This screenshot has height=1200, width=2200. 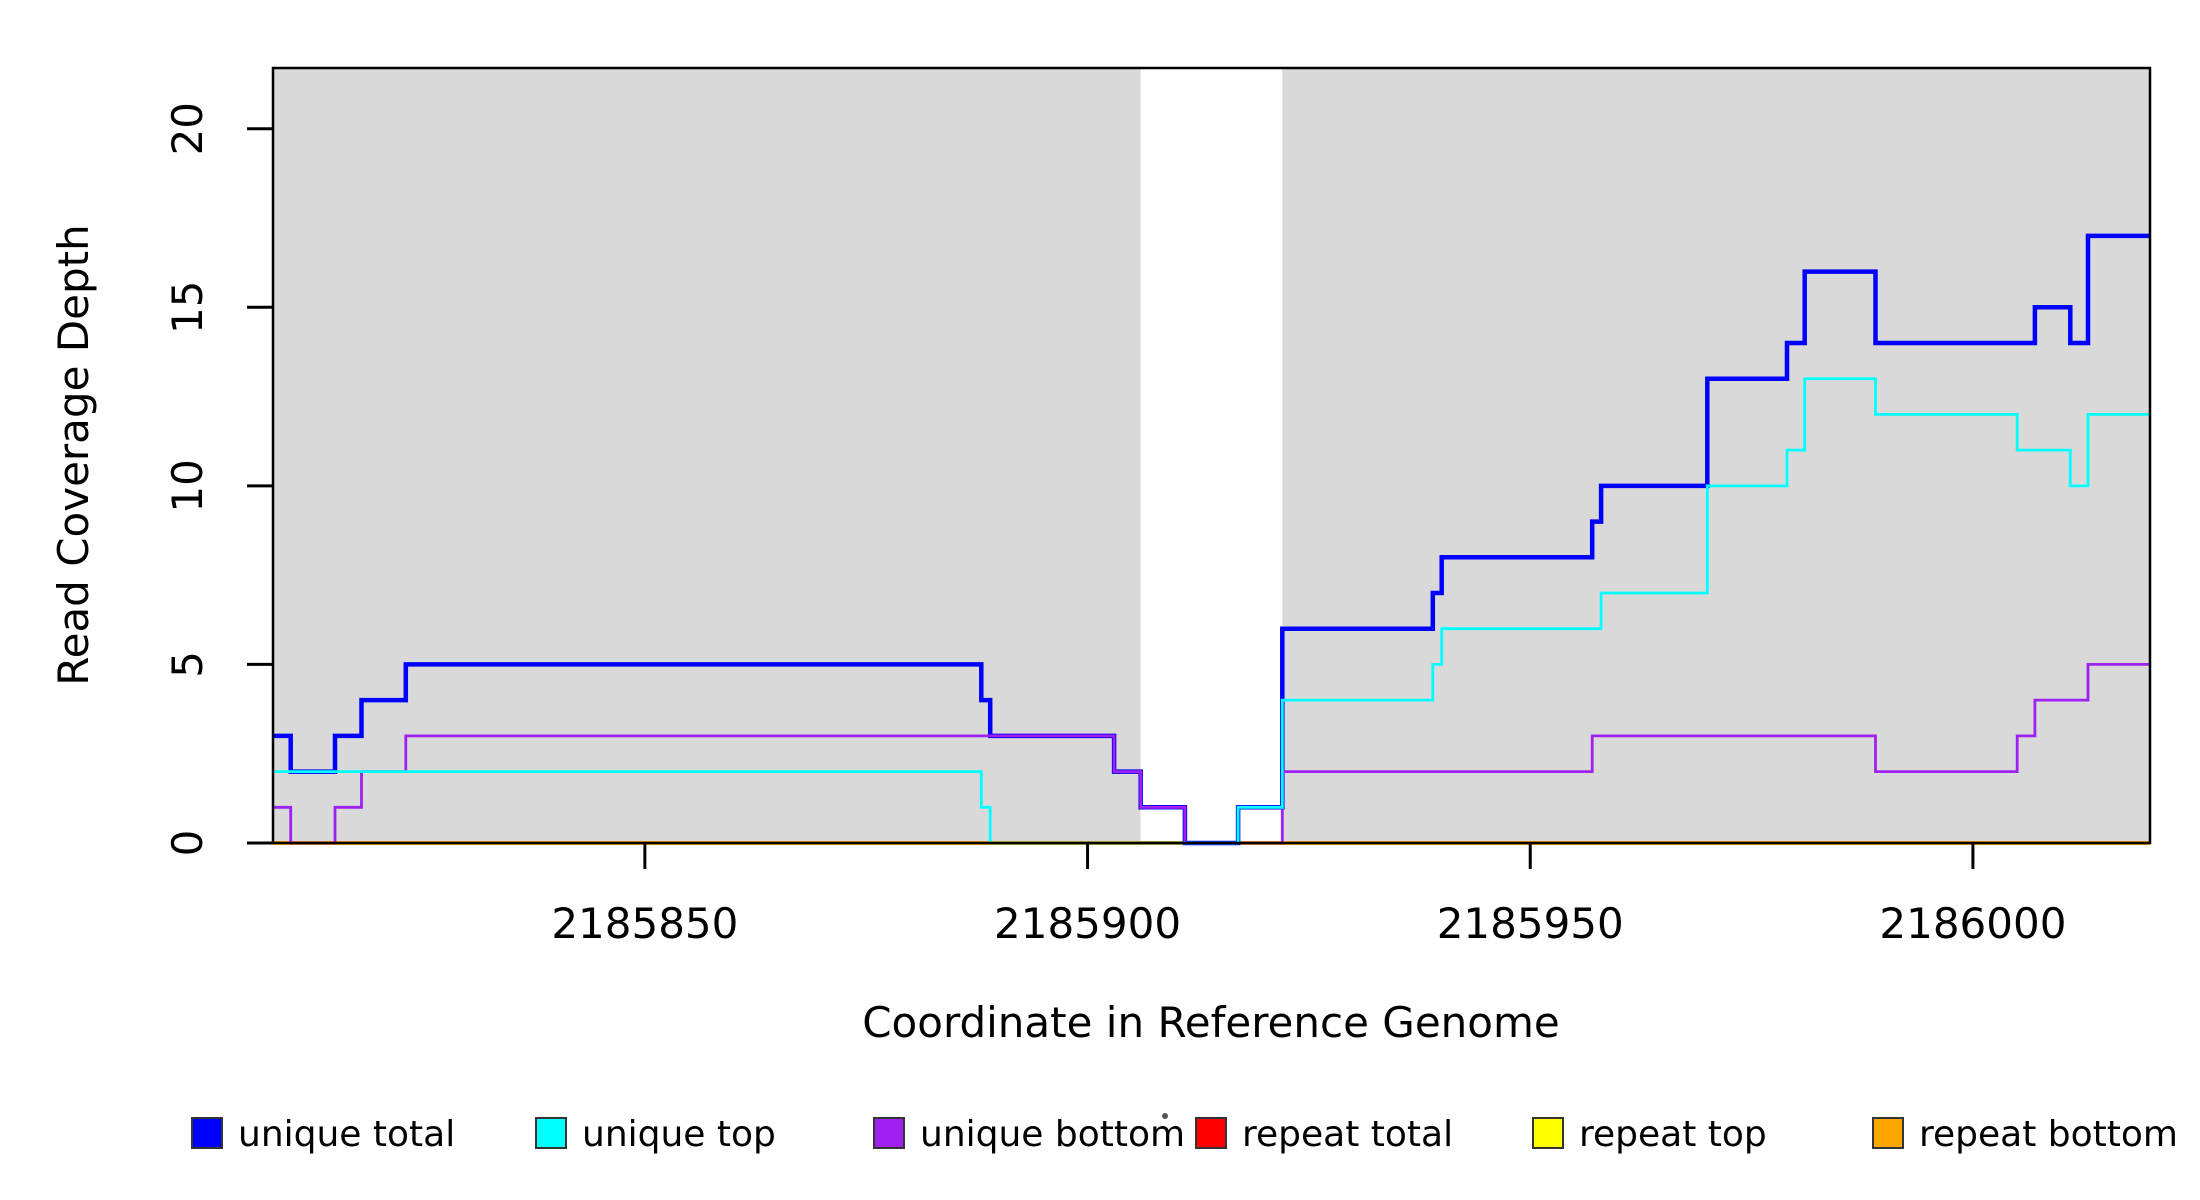 I want to click on legend-item-repeat-top: repeat top, so click(x=1649, y=1134).